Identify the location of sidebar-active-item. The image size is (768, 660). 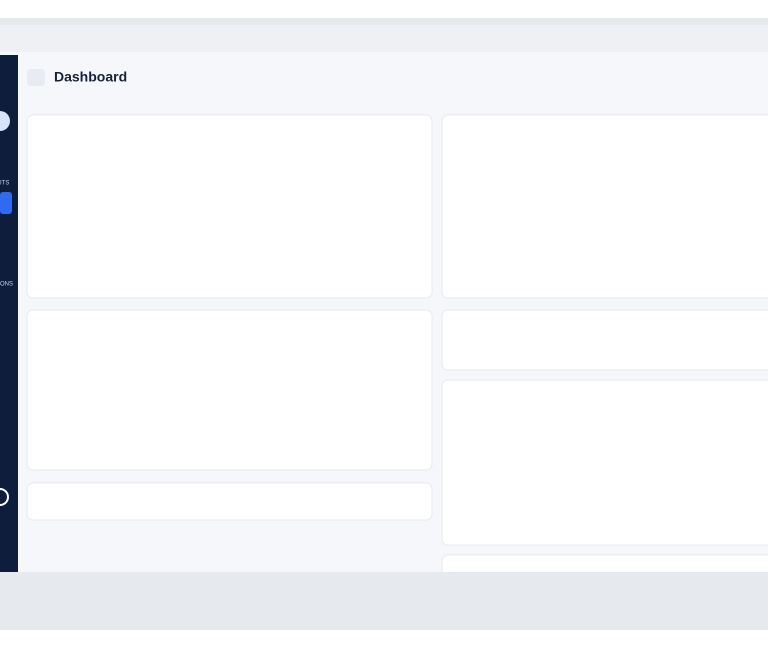
(6, 203).